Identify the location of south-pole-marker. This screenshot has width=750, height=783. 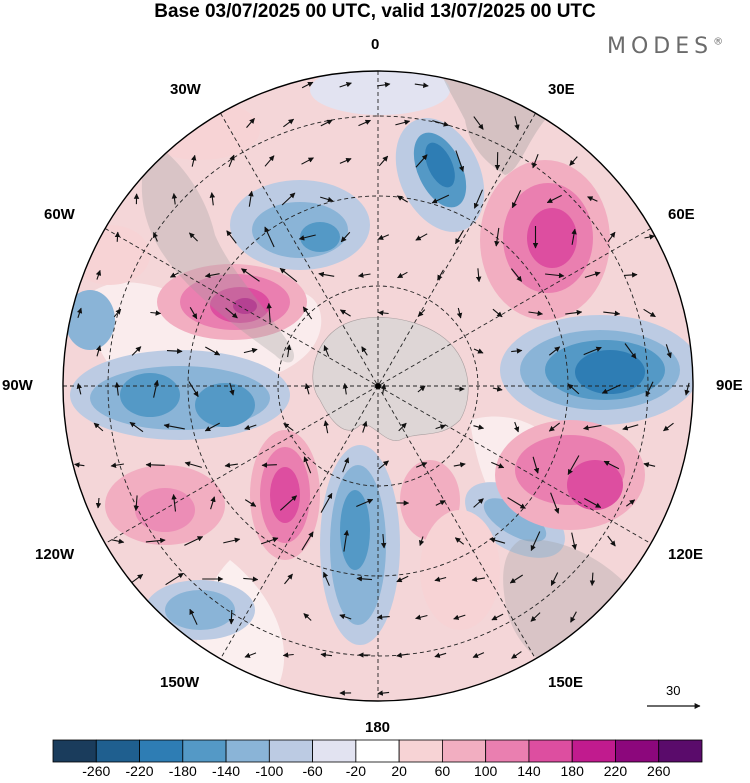
(378, 386).